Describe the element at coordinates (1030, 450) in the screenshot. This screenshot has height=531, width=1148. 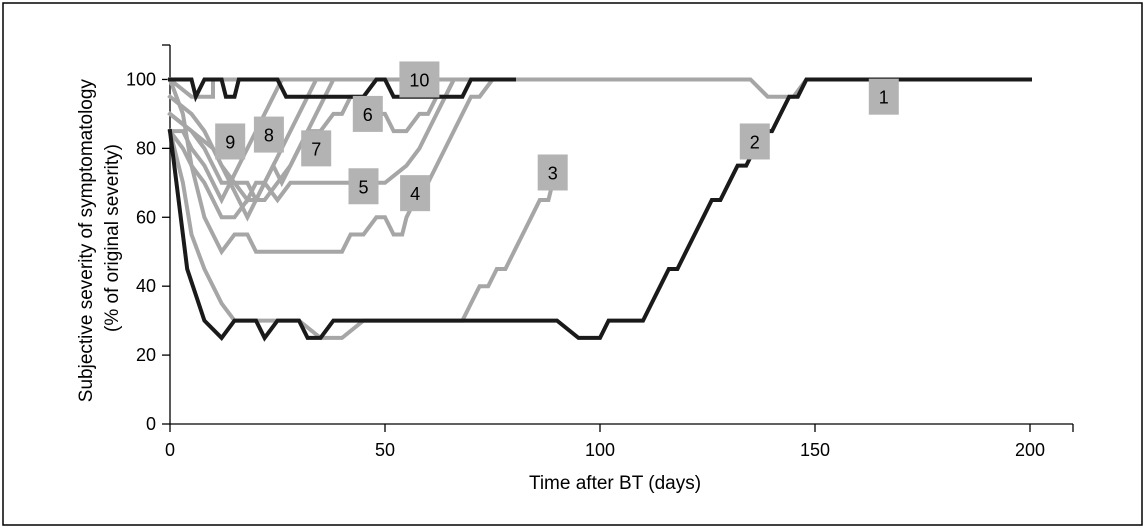
I see `x-tick-label: 200` at that location.